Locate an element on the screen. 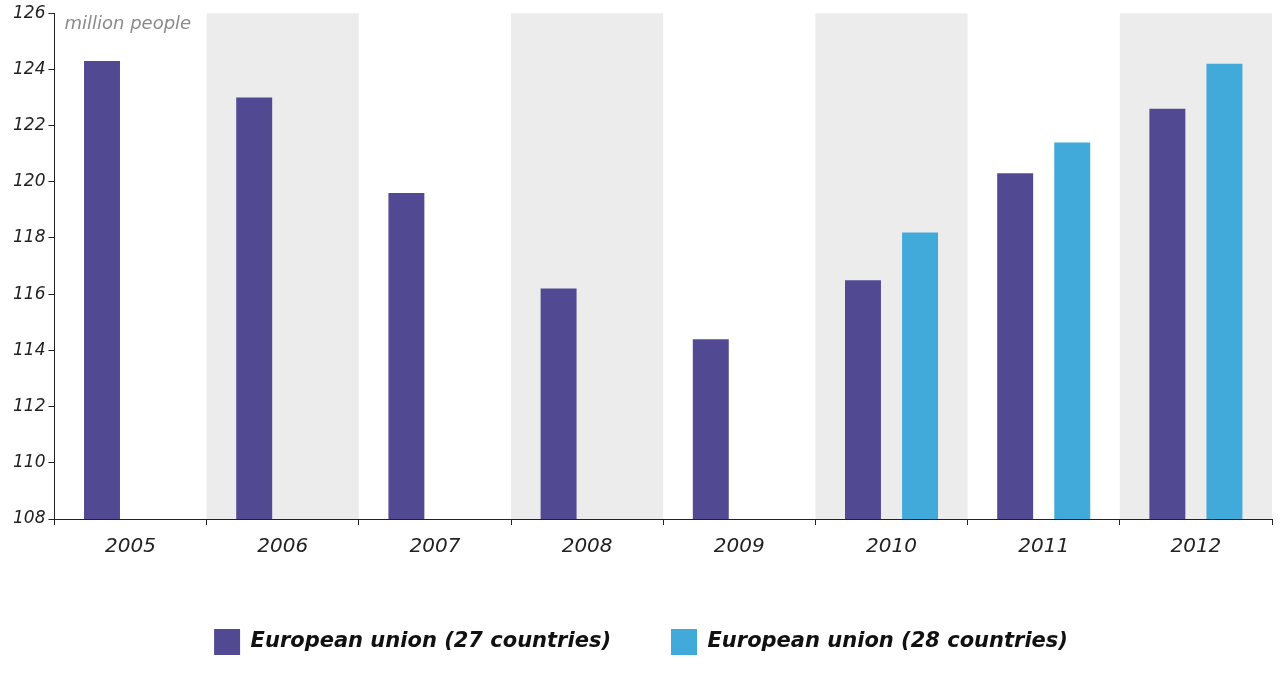  x-tick-label: 2006 is located at coordinates (283, 545).